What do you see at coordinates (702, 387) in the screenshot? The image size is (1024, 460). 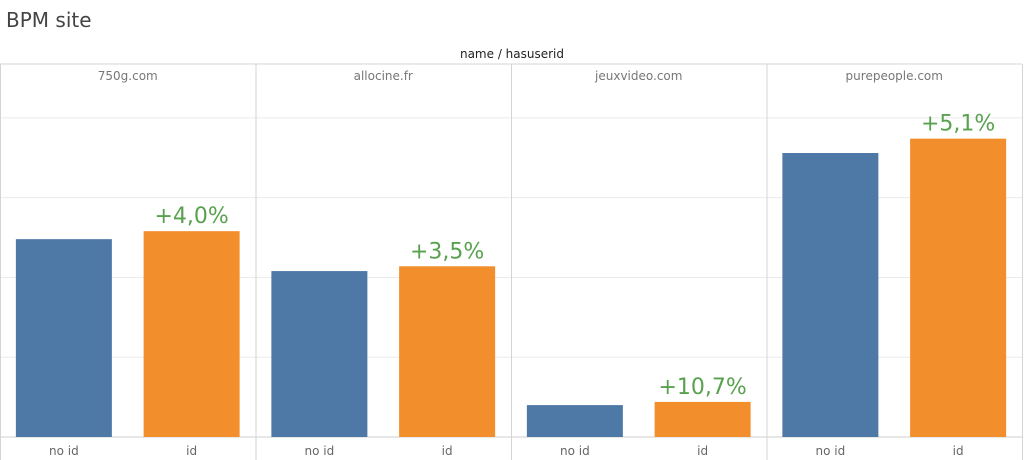 I see `data-label-delta-jeuxvideo-com: +10,7%` at bounding box center [702, 387].